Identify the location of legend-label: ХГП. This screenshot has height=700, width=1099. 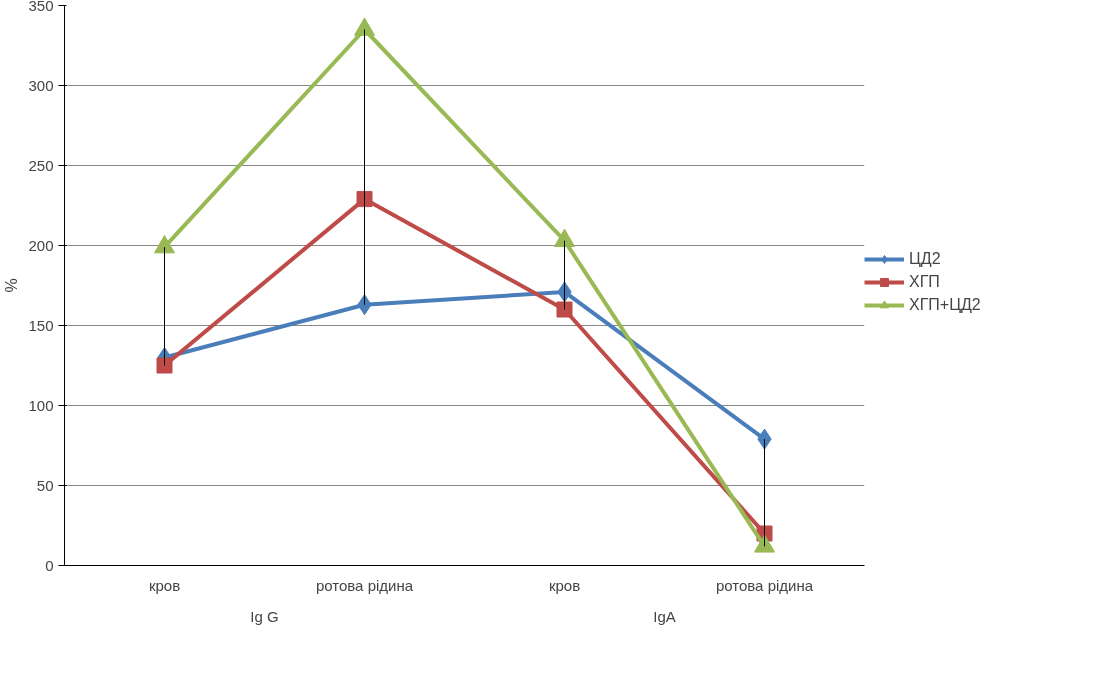
(924, 282).